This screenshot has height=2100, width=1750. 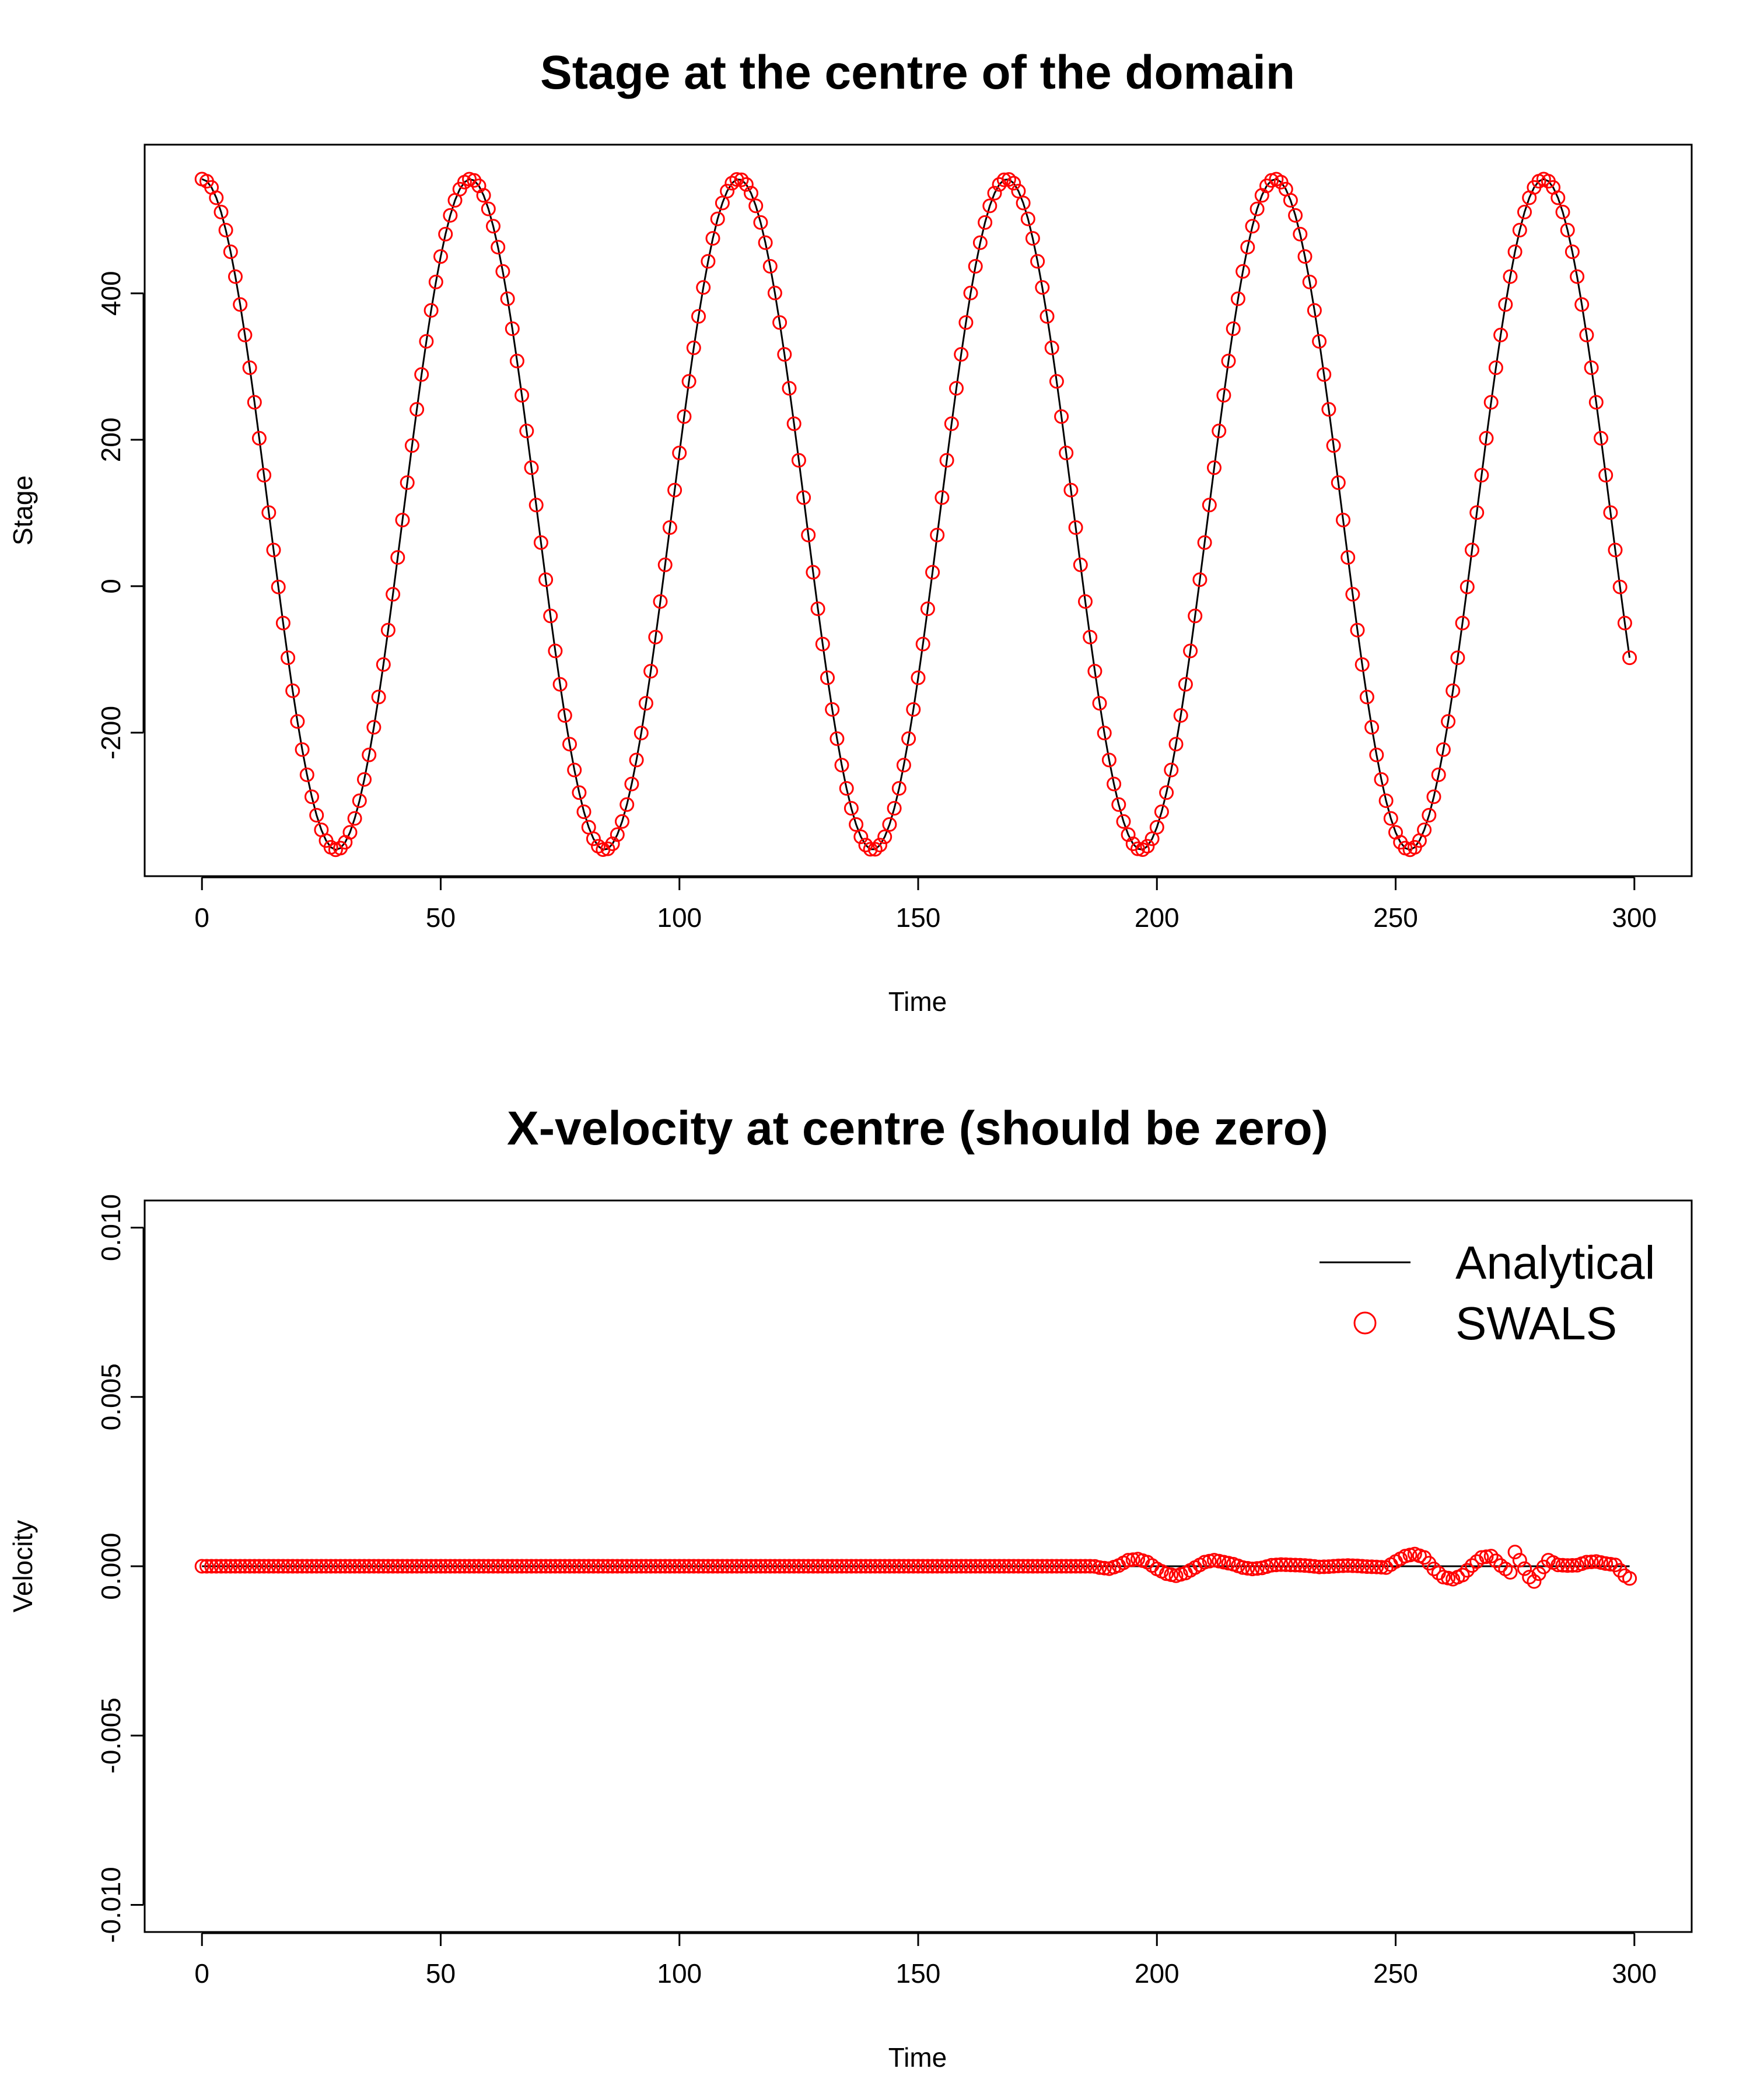 What do you see at coordinates (441, 1973) in the screenshot?
I see `p2-x-tick-label: 50` at bounding box center [441, 1973].